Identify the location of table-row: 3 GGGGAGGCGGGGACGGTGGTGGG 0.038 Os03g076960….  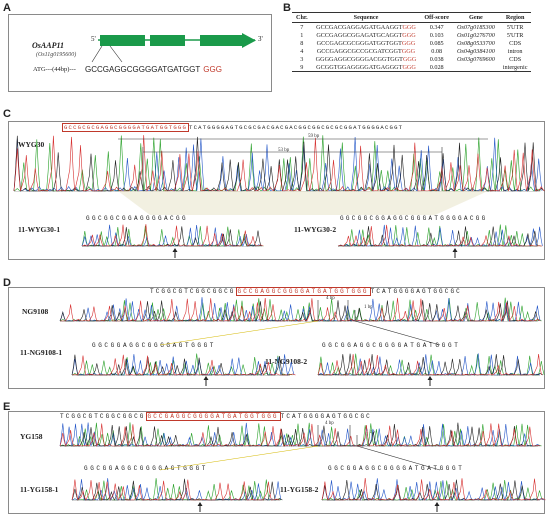
(411, 59).